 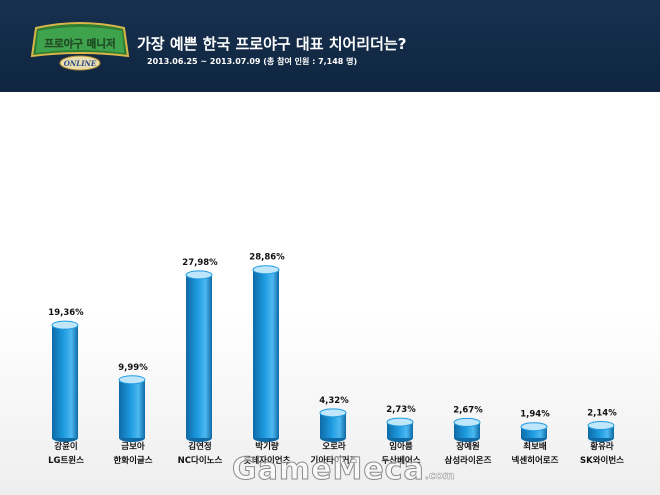 I want to click on x-tick-label-team: 한화이글스, so click(x=132, y=460).